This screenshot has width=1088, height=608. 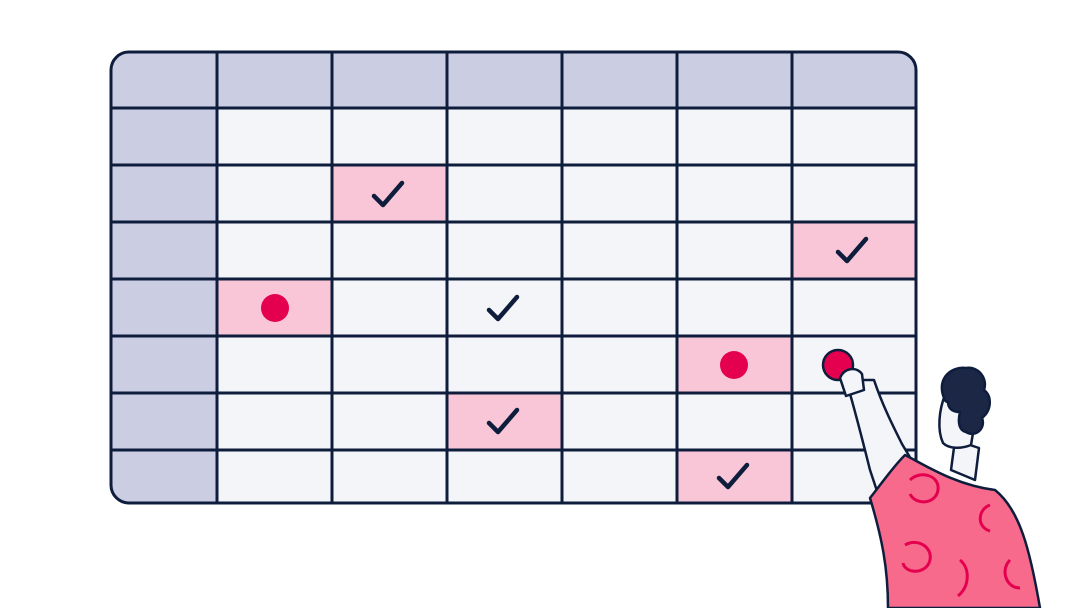 I want to click on shirt, so click(x=955, y=530).